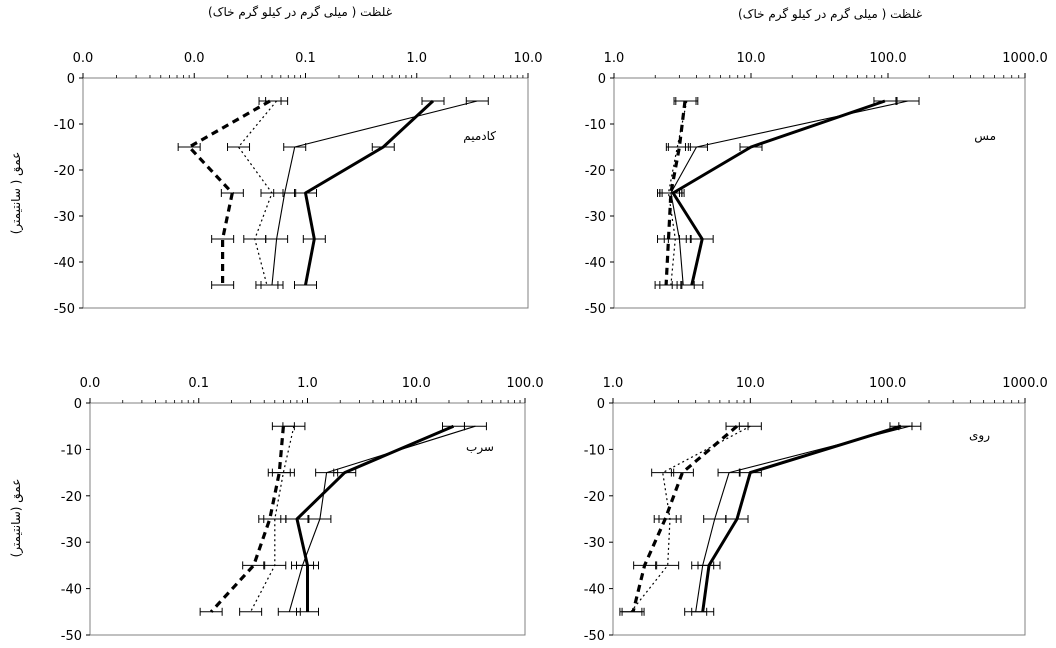 Image resolution: width=1056 pixels, height=648 pixels. Describe the element at coordinates (480, 447) in the screenshot. I see `panel-label: سرب` at that location.